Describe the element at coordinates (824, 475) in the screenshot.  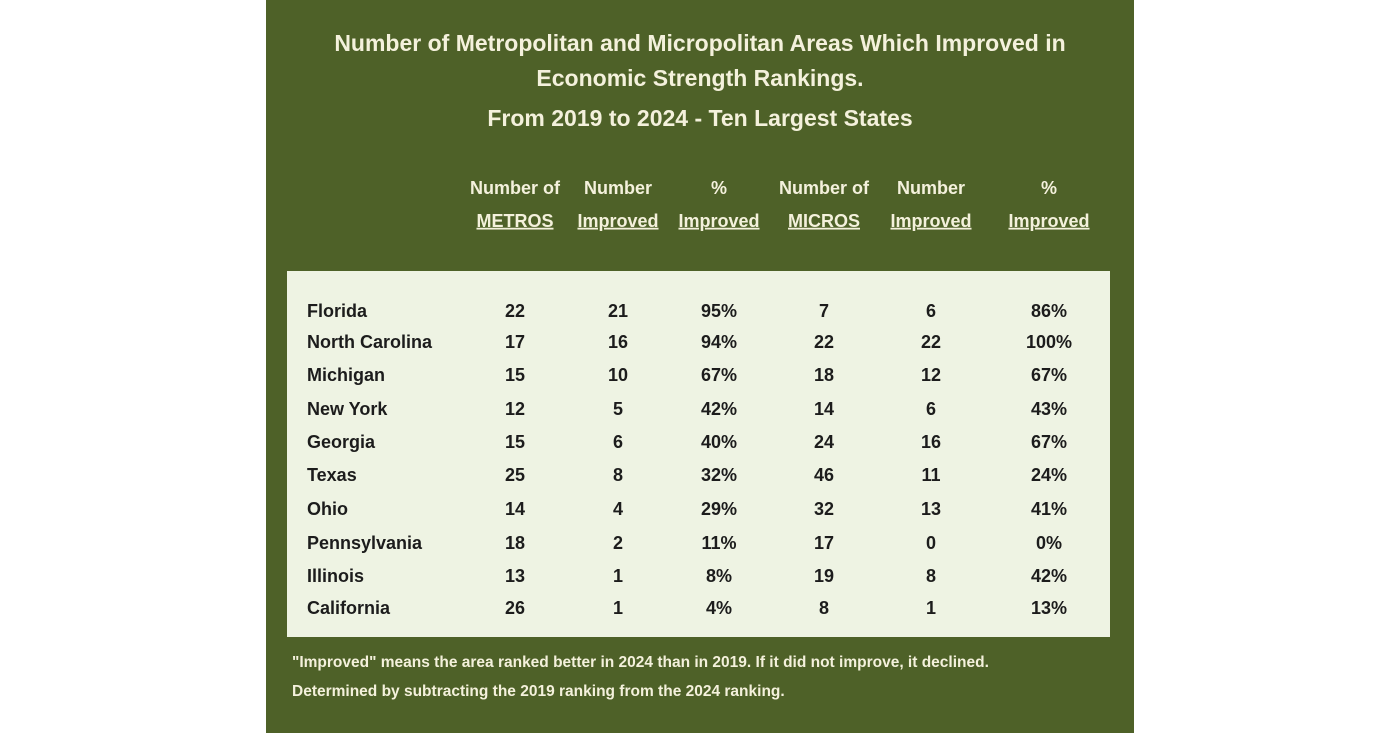
I see `cell: 46` at that location.